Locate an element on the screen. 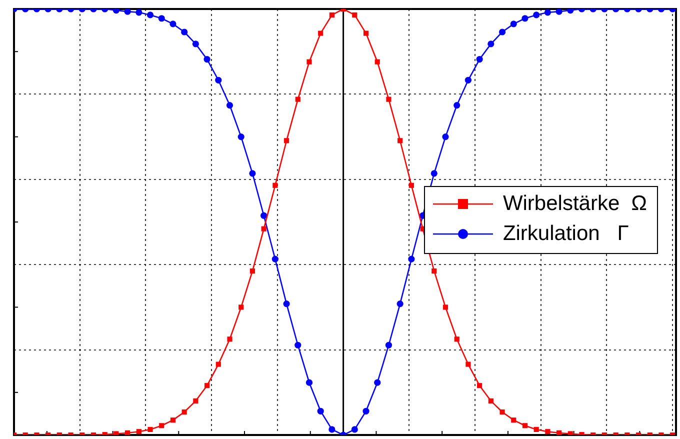 The height and width of the screenshot is (439, 680). legend-label: Wirbelstärke Ω is located at coordinates (574, 204).